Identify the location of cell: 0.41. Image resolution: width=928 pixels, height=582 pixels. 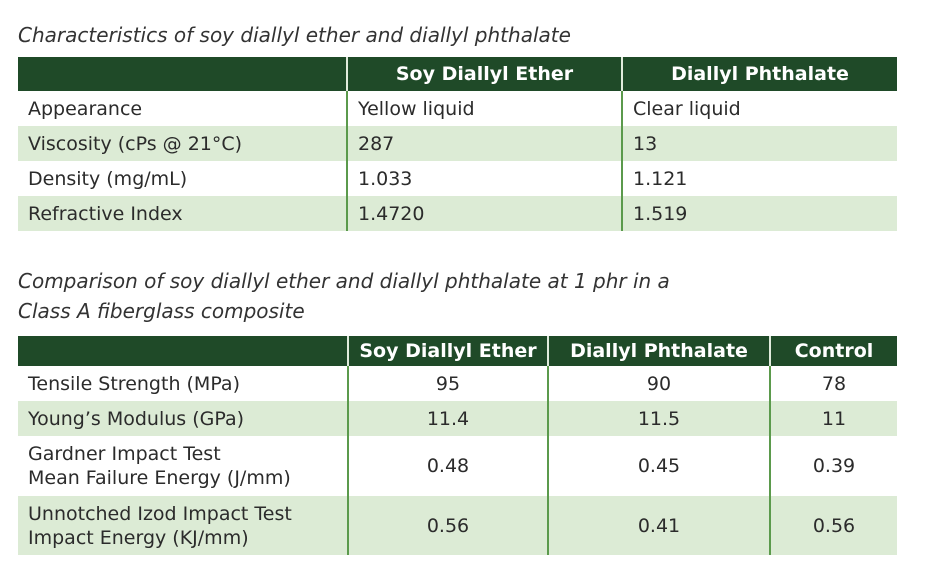
(658, 525).